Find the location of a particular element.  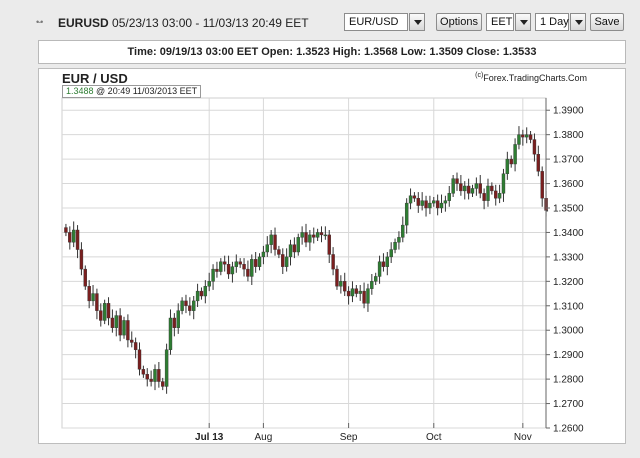

y-tick-label: 1.3900 is located at coordinates (568, 111).